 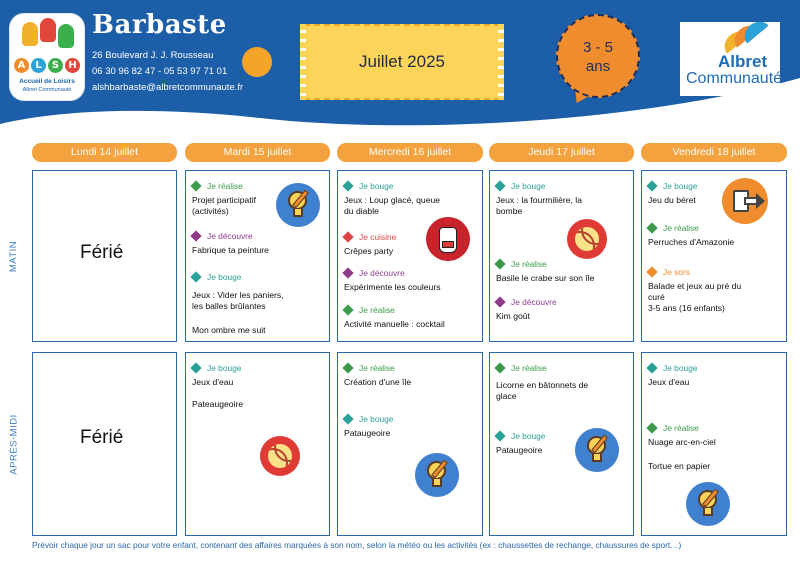 What do you see at coordinates (561, 152) in the screenshot?
I see `day-header-thursday: Jeudi 17 juillet` at bounding box center [561, 152].